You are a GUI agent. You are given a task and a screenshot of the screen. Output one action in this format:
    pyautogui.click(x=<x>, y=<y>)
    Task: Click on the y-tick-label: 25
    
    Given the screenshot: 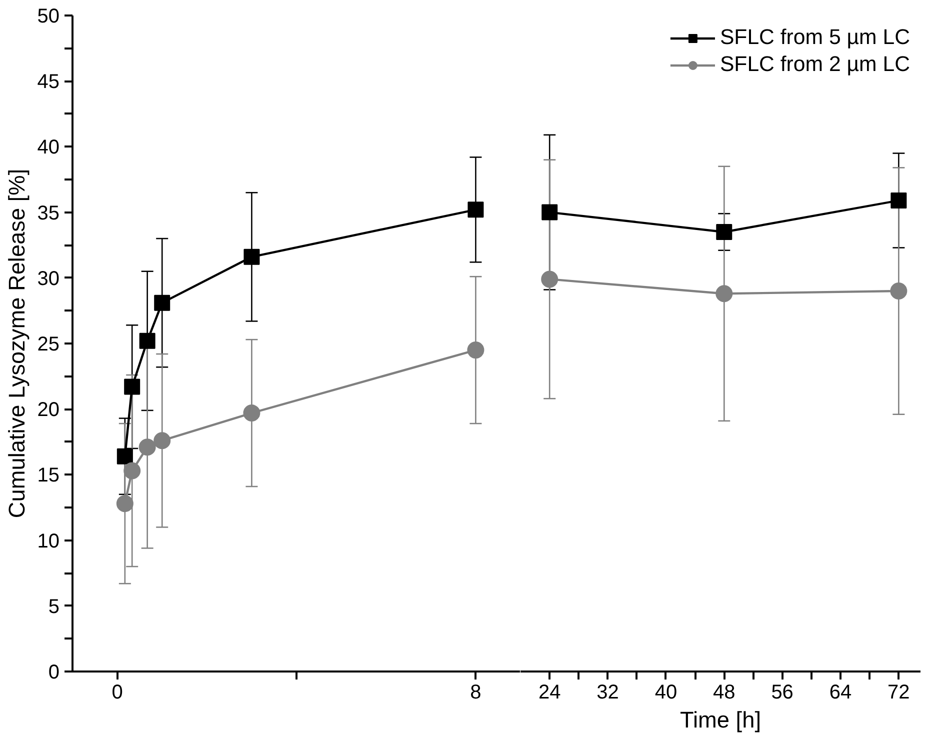 What is the action you would take?
    pyautogui.click(x=48, y=345)
    